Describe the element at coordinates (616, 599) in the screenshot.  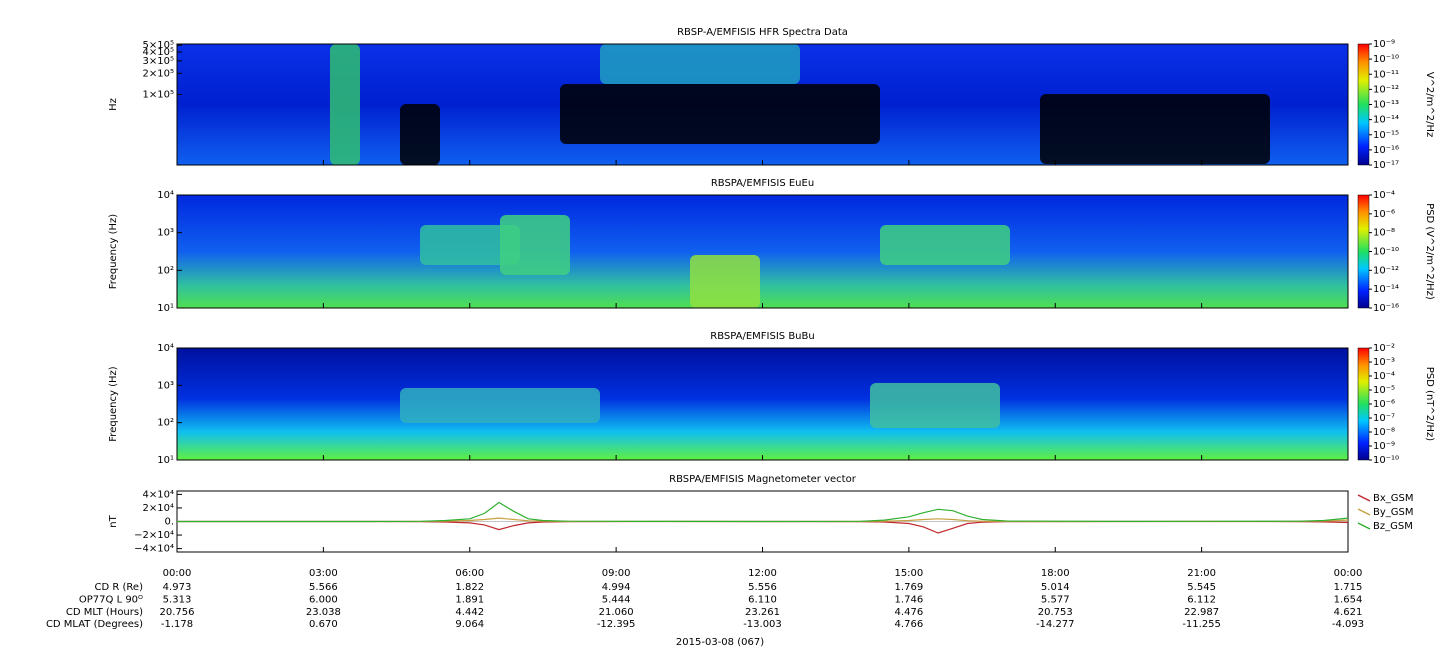
I see `ephemeris-value: 5.444` at that location.